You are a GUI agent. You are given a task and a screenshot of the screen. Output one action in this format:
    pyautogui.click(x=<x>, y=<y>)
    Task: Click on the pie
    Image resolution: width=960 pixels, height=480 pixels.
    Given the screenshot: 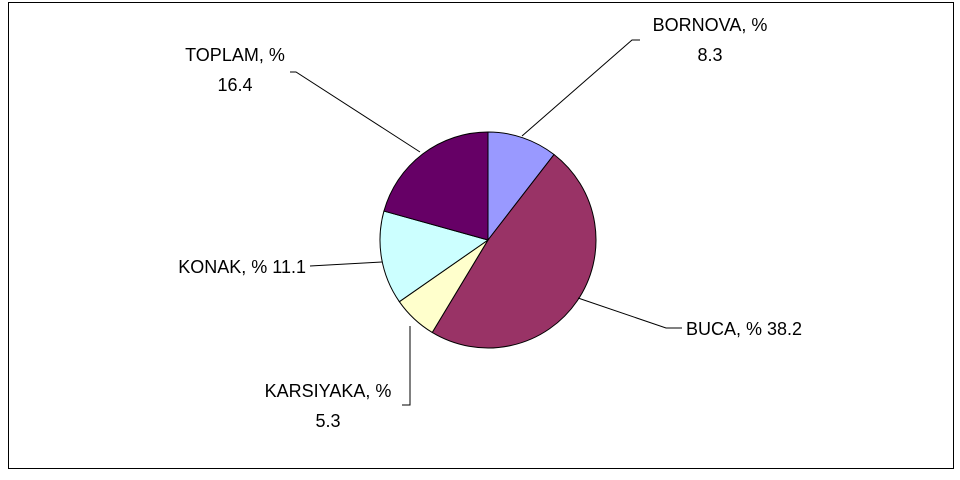 What is the action you would take?
    pyautogui.click(x=488, y=240)
    